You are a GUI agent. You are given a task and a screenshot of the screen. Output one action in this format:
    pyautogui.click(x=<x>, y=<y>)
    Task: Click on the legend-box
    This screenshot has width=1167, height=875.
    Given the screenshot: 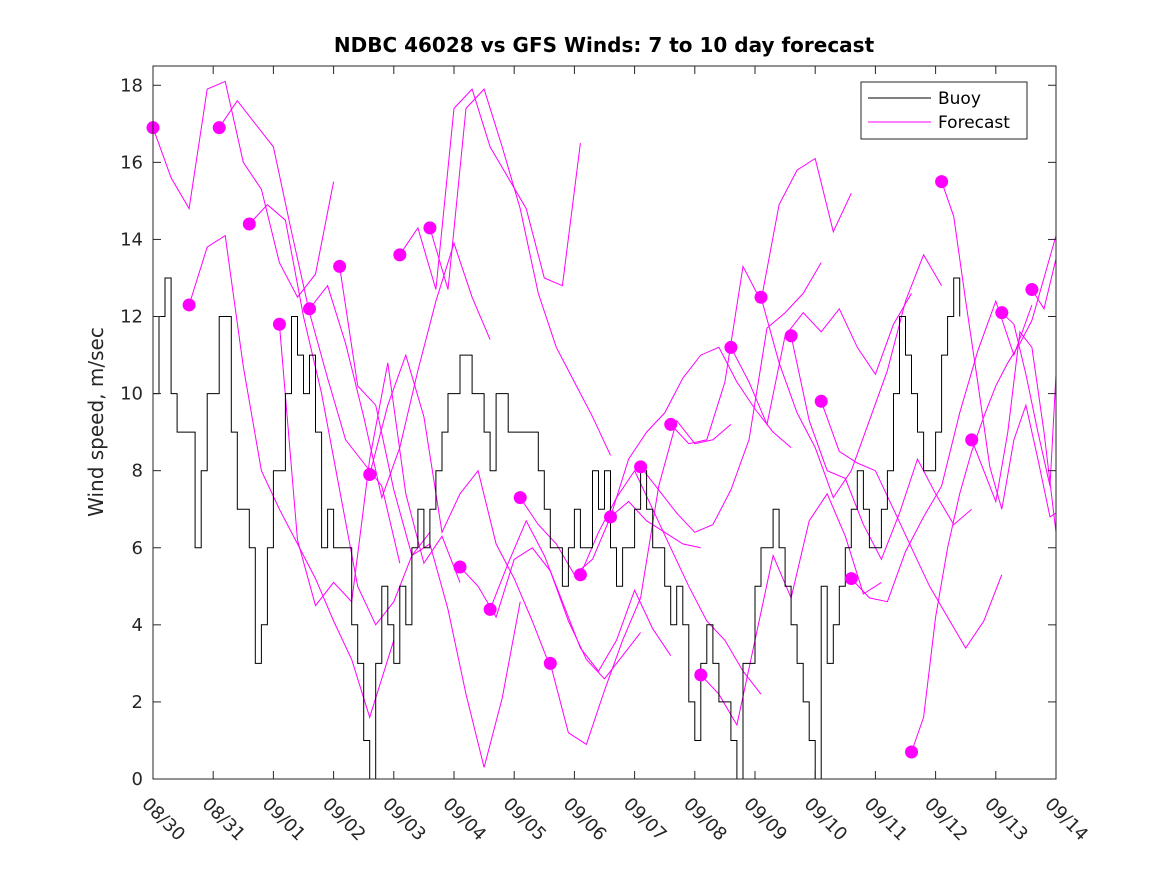 What is the action you would take?
    pyautogui.click(x=944, y=110)
    